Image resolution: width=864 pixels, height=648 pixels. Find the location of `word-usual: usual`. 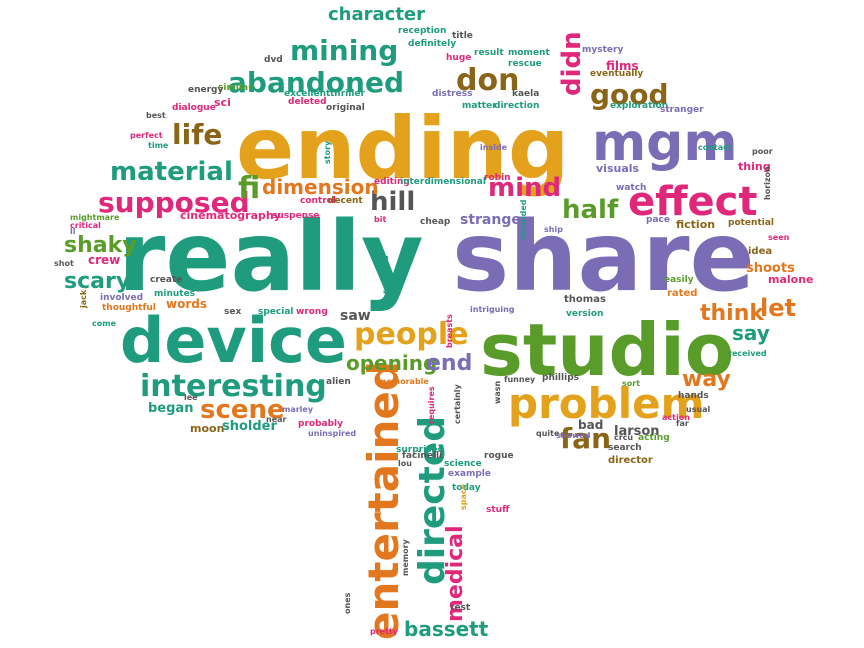

word-usual: usual is located at coordinates (698, 409).